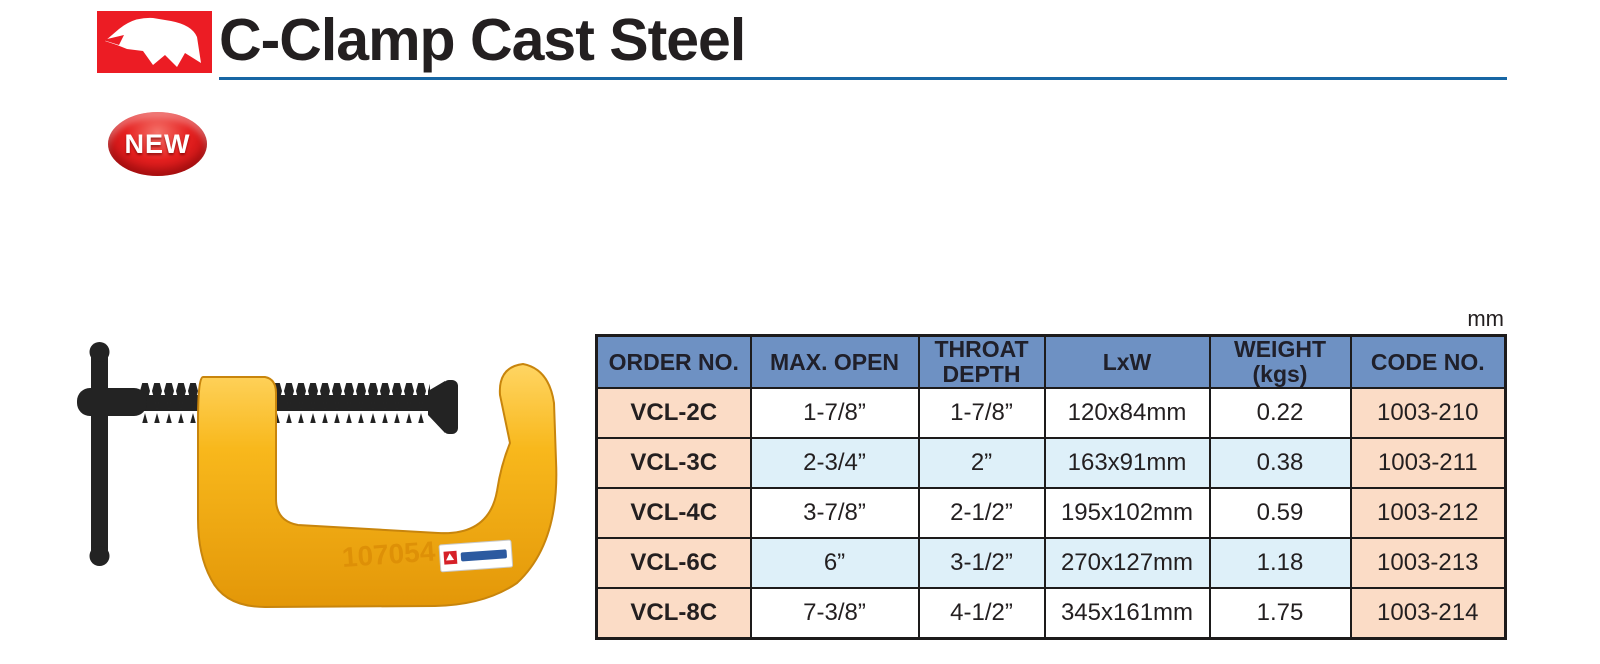 This screenshot has width=1600, height=664. I want to click on cell-code-no: 1003-214, so click(1428, 613).